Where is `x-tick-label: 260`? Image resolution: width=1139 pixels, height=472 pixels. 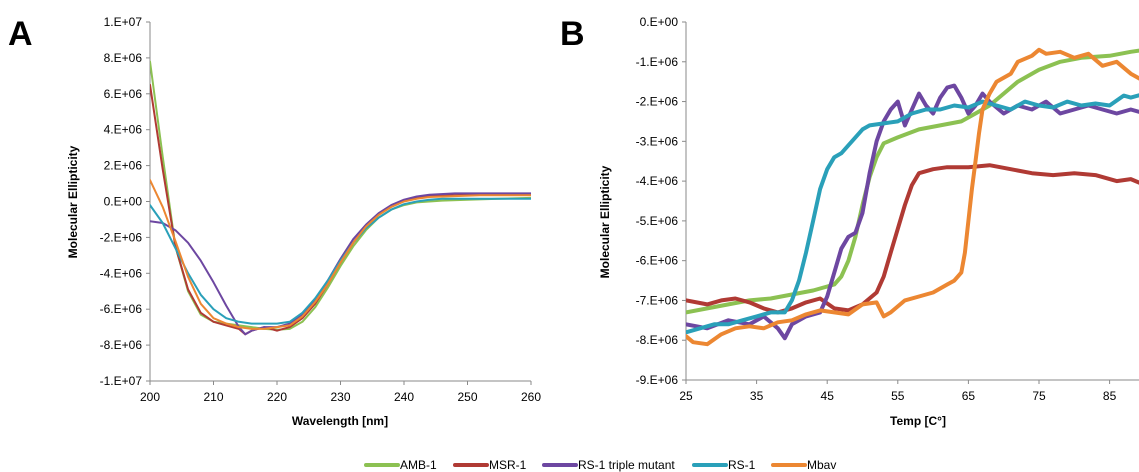 x-tick-label: 260 is located at coordinates (531, 397).